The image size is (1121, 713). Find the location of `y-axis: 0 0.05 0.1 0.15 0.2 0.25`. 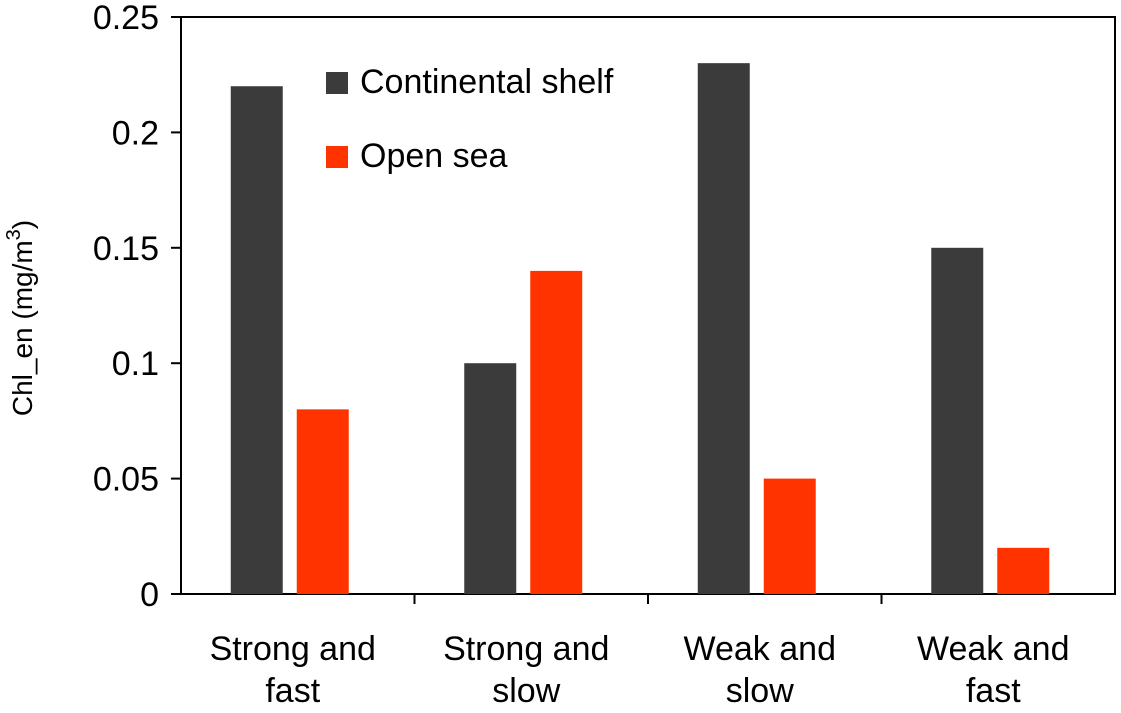

y-axis: 0 0.05 0.1 0.15 0.2 0.25 is located at coordinates (137, 307).